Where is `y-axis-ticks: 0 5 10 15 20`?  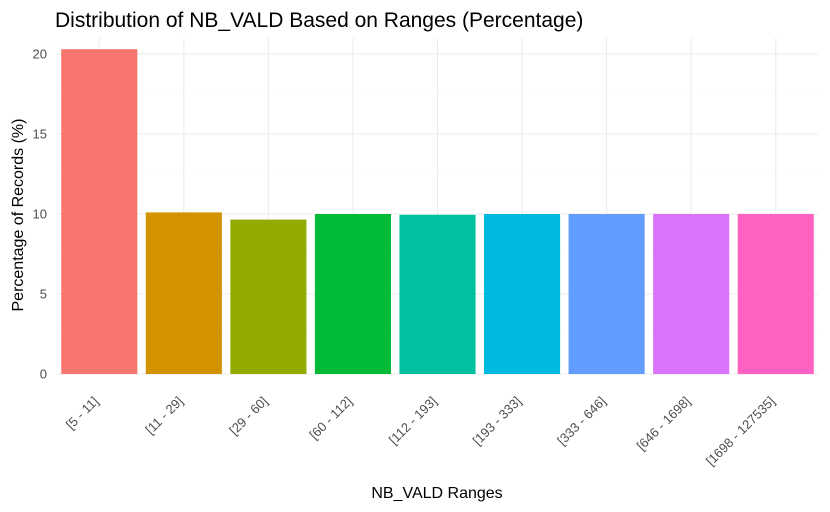 y-axis-ticks: 0 5 10 15 20 is located at coordinates (40, 214).